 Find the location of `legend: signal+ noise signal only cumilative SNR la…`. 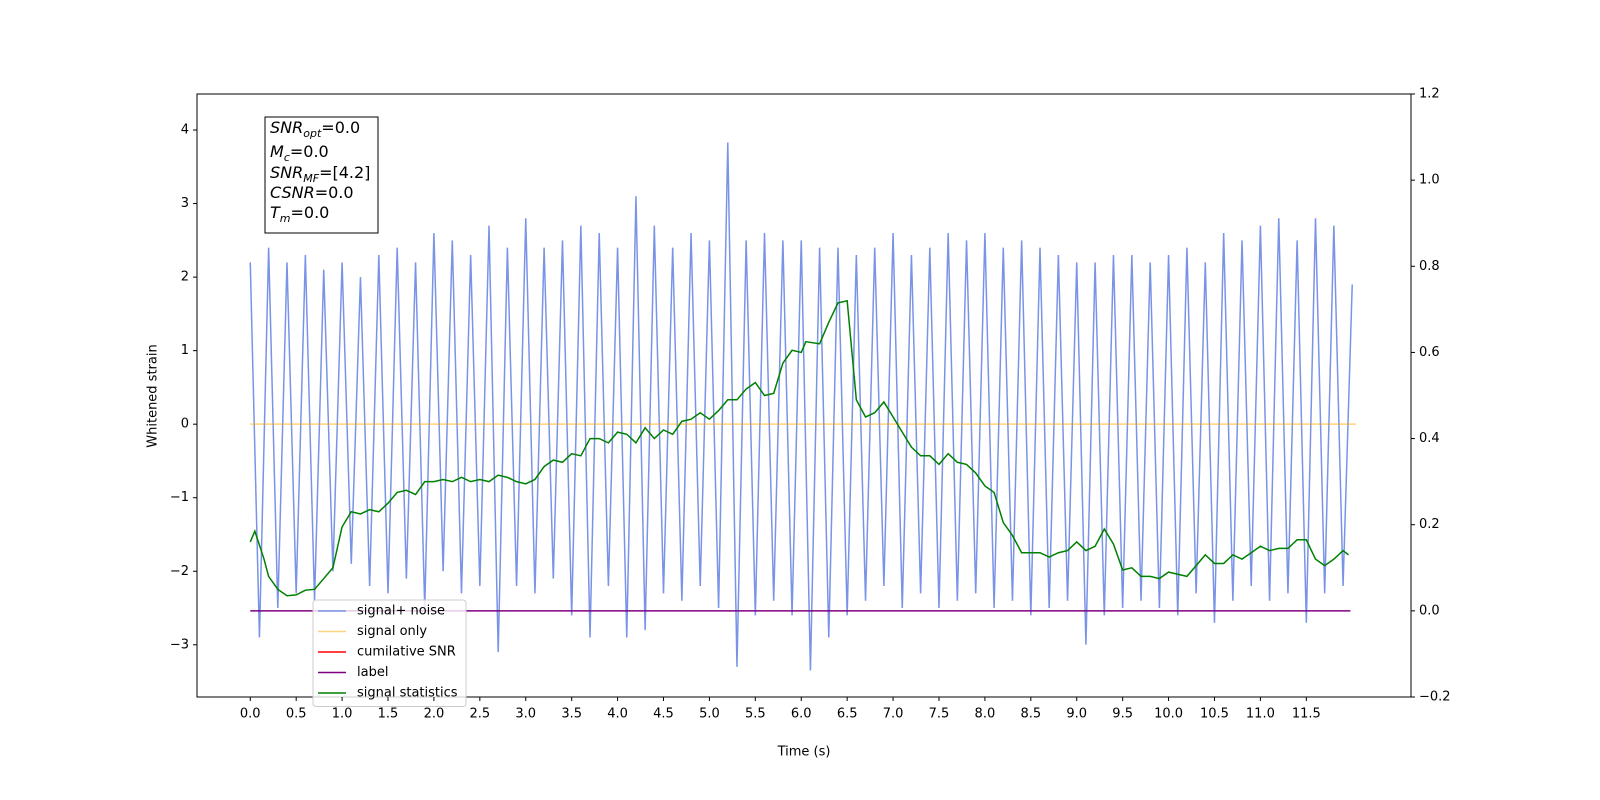

legend: signal+ noise signal only cumilative SNR la… is located at coordinates (389, 653).